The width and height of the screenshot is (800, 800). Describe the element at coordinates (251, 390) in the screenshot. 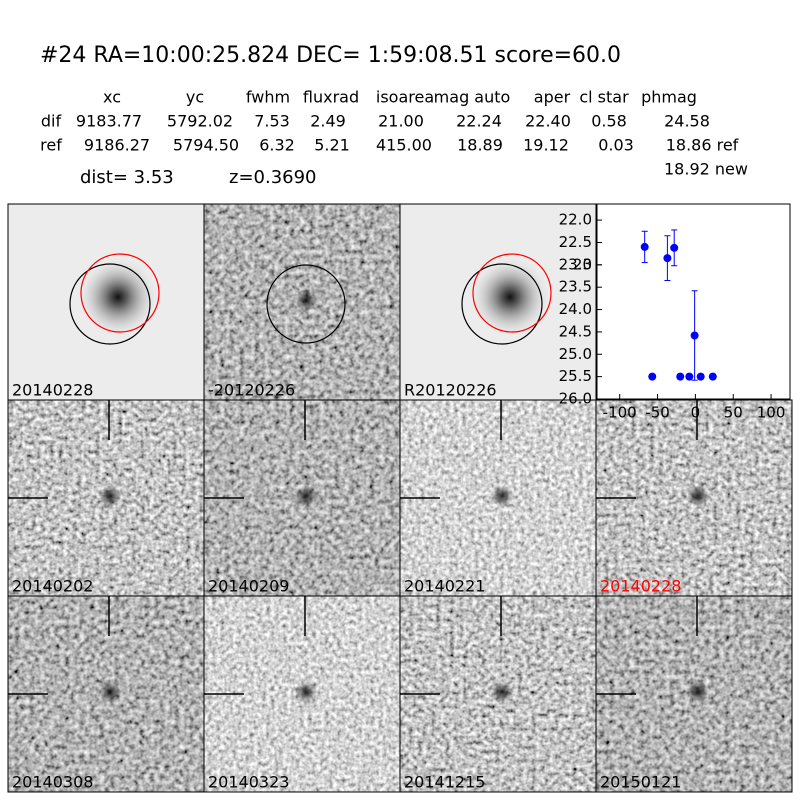

I see `stamp-label: -20120226` at that location.